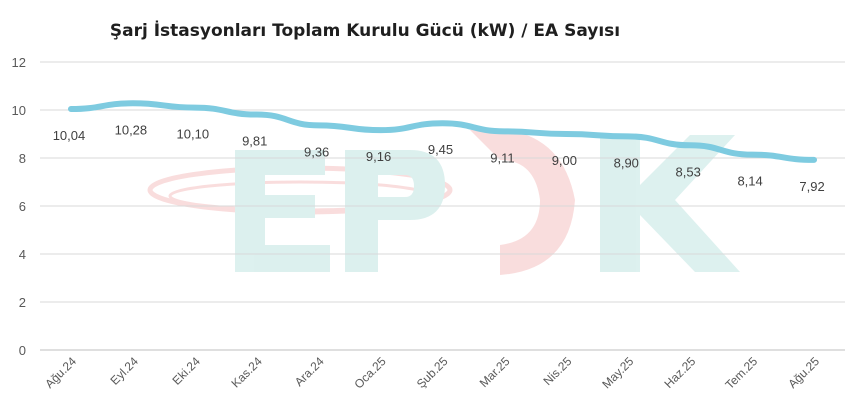 The height and width of the screenshot is (418, 860). Describe the element at coordinates (378, 156) in the screenshot. I see `data-label: 9,16` at that location.